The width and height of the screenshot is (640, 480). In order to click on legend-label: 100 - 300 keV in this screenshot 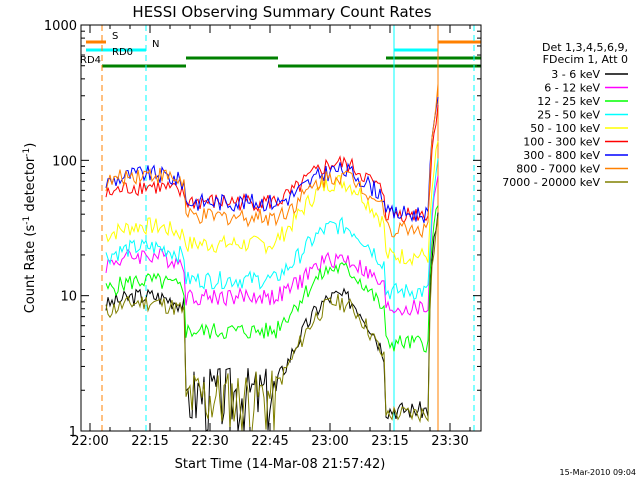, I will do `click(561, 142)`.